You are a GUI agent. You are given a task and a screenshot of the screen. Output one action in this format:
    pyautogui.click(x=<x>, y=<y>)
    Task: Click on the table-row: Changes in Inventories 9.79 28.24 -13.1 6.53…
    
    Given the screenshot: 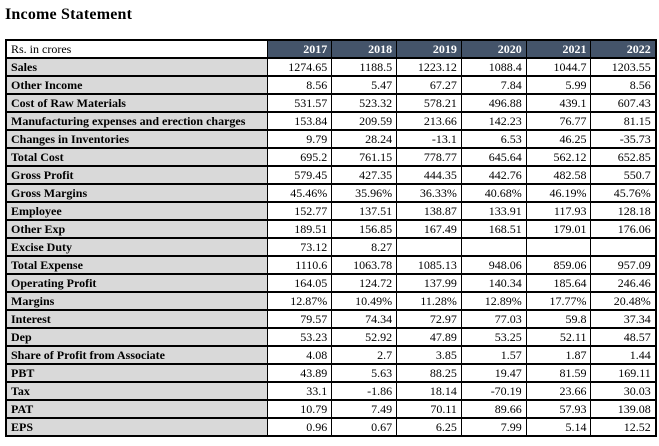 What is the action you would take?
    pyautogui.click(x=331, y=139)
    